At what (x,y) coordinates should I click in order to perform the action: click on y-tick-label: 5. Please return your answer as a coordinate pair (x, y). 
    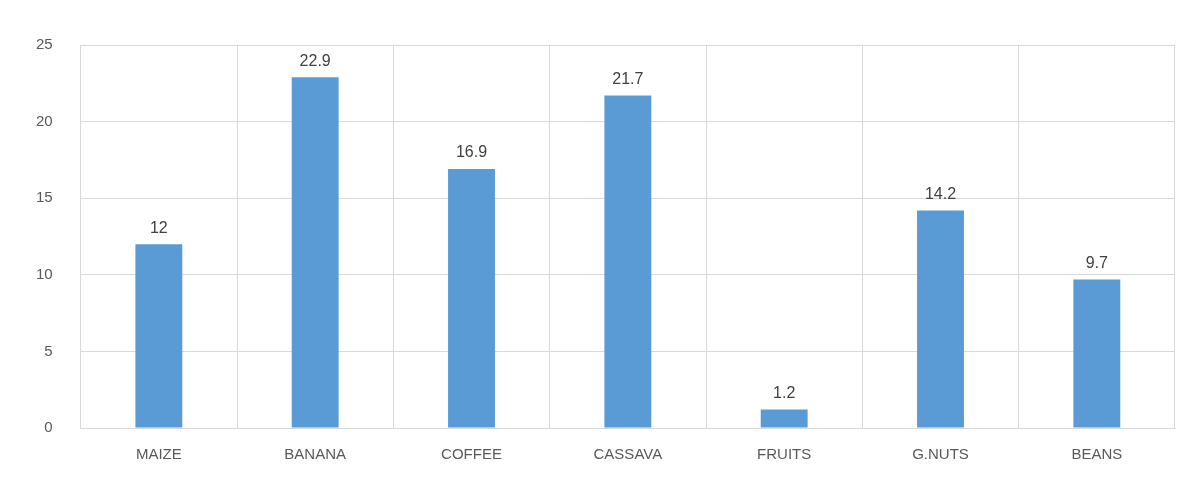
    Looking at the image, I should click on (48, 350).